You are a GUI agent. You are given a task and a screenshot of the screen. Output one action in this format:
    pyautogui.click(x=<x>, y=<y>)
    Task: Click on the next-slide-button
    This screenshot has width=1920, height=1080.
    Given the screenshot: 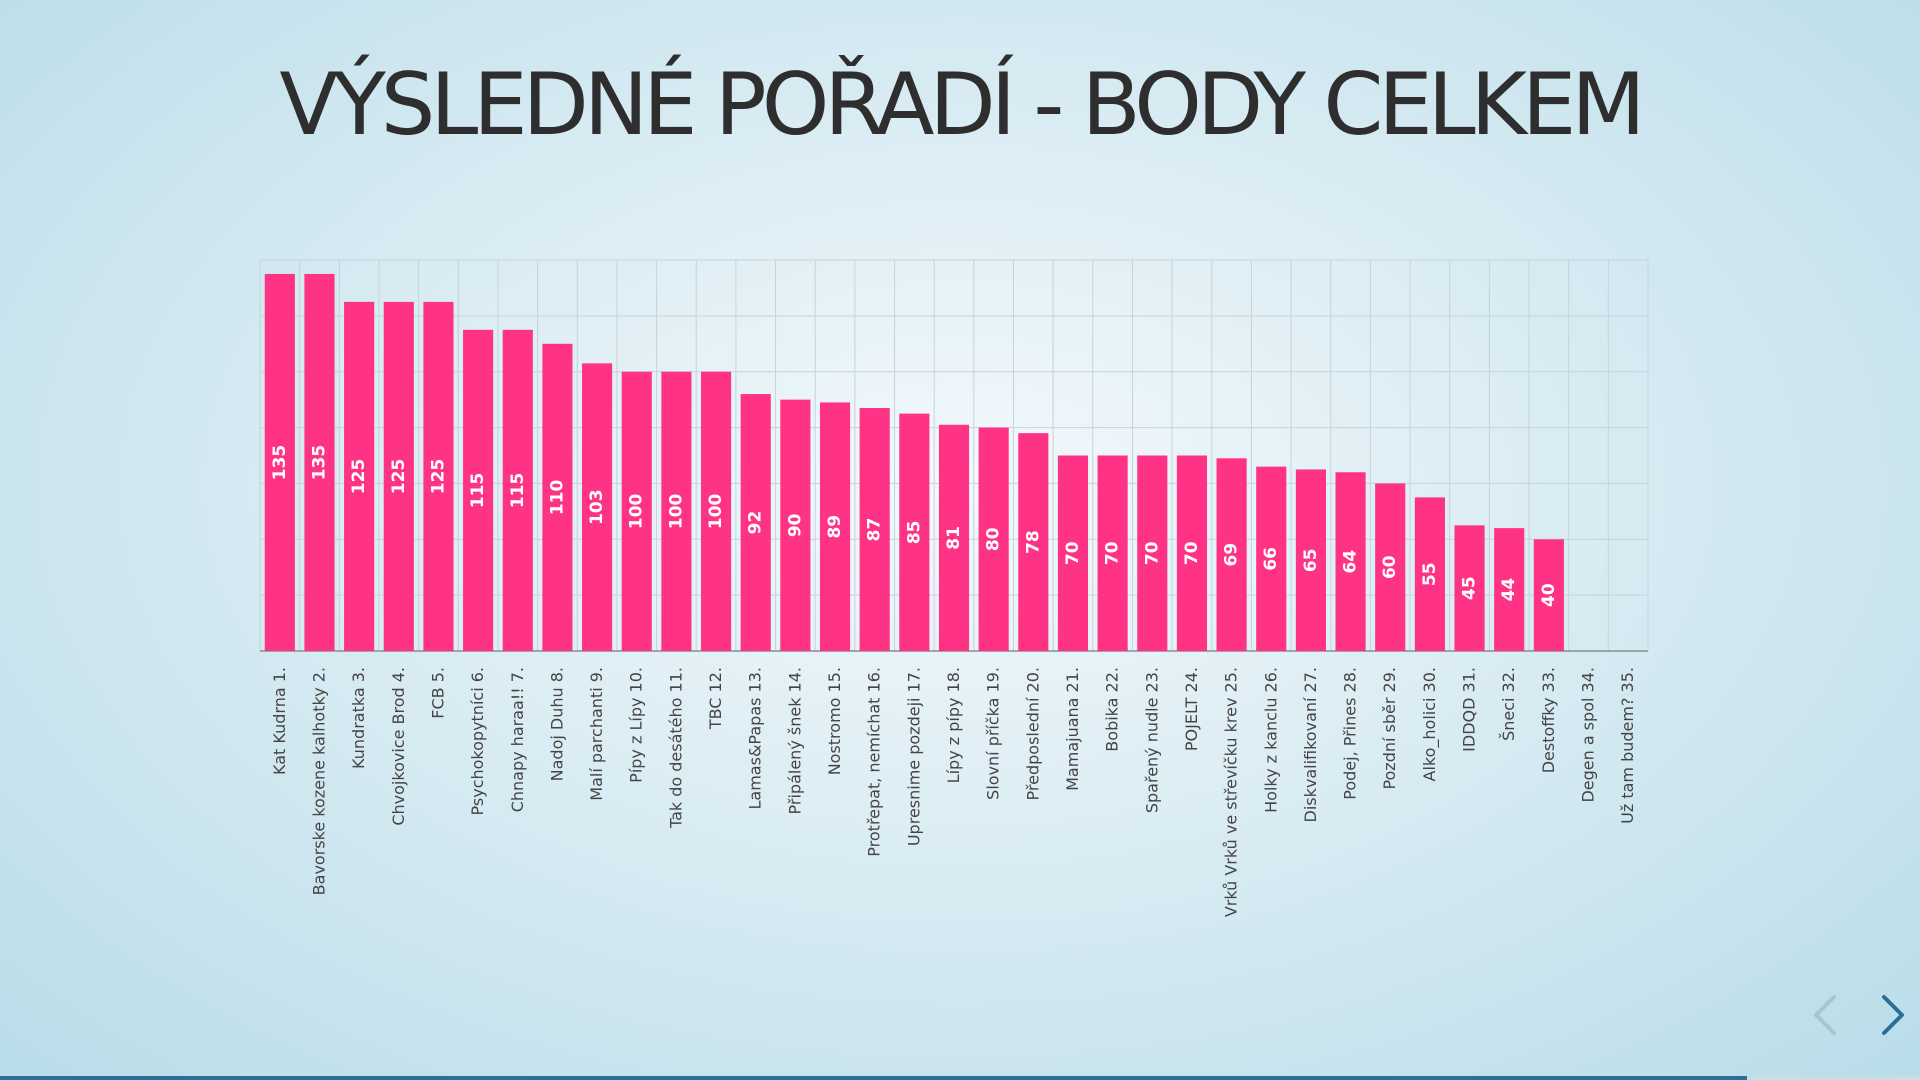 What is the action you would take?
    pyautogui.click(x=1893, y=1015)
    